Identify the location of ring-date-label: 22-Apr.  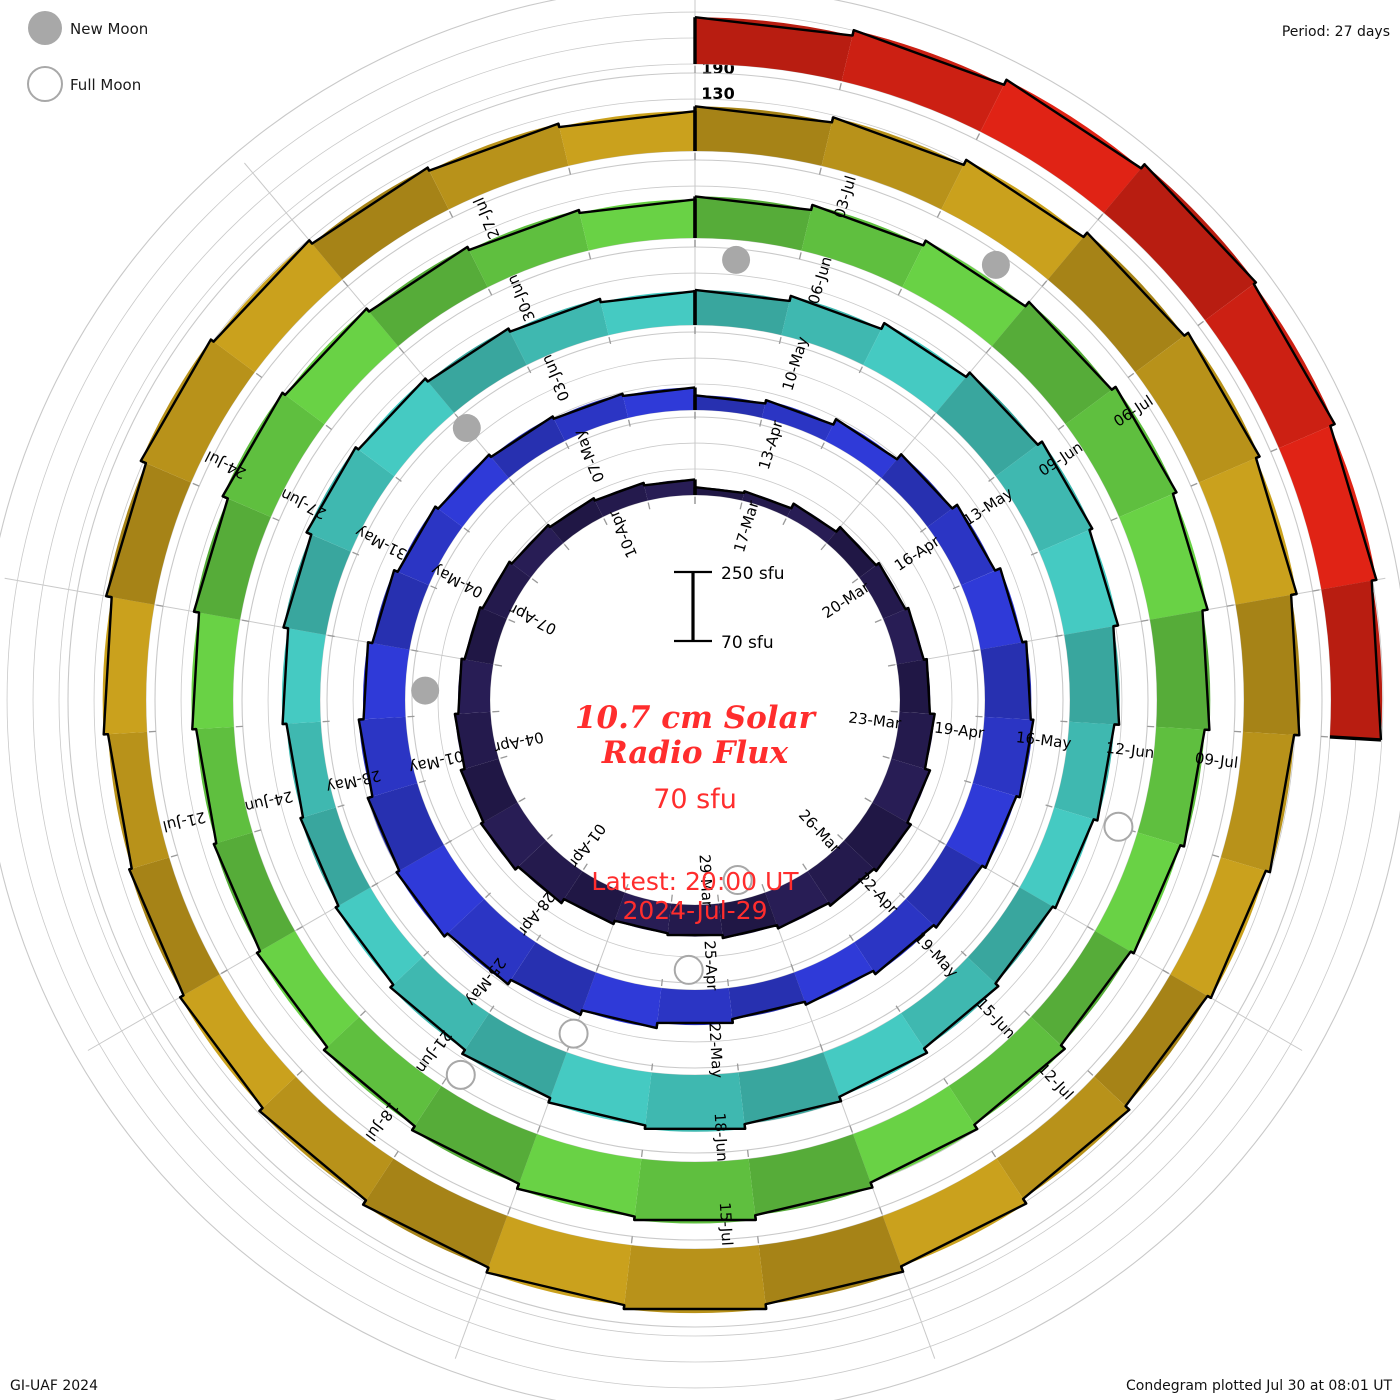
(878, 893).